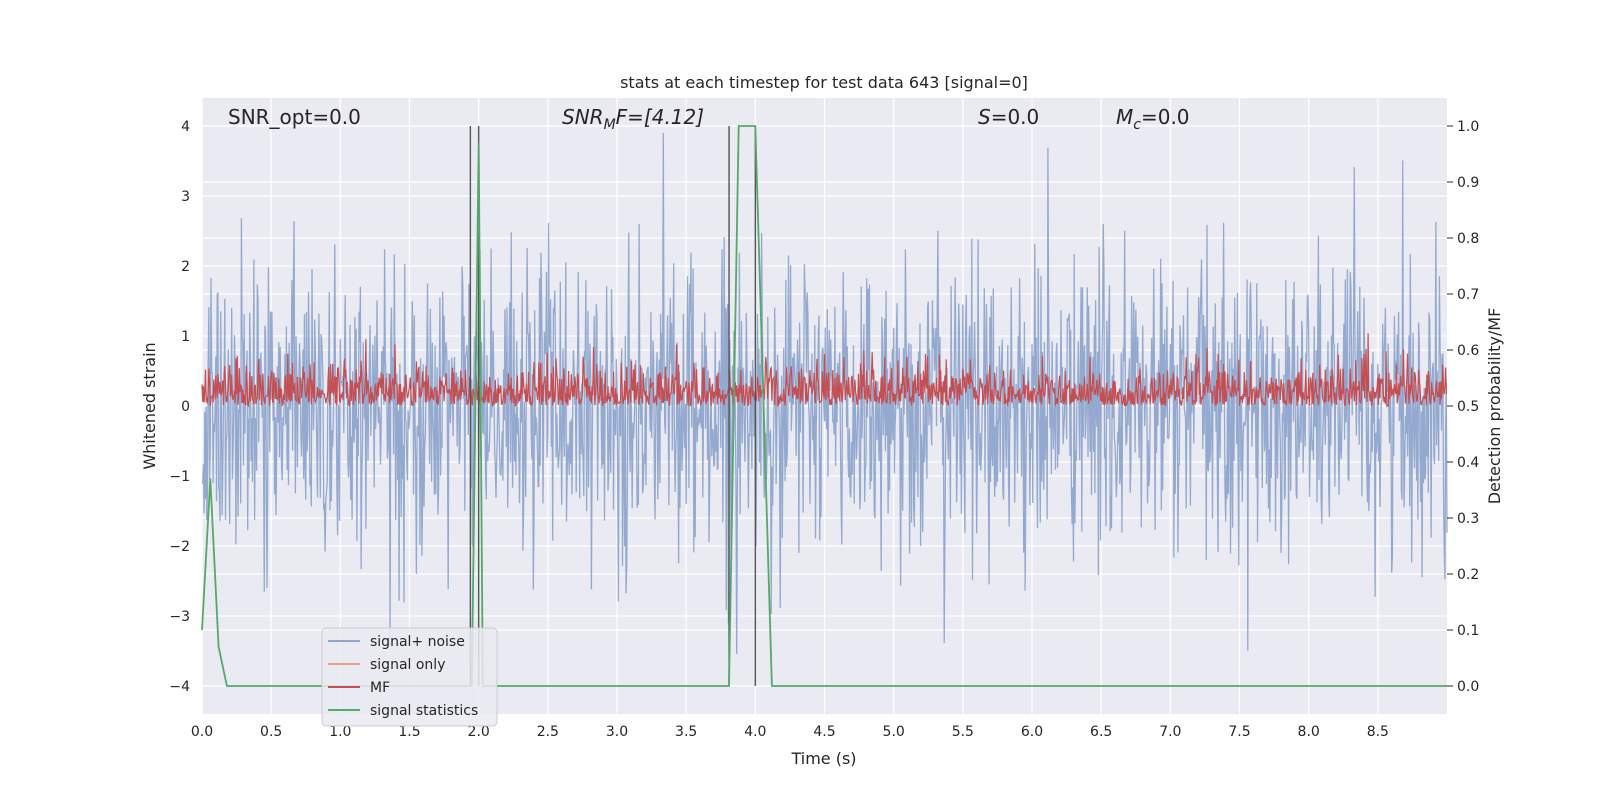 This screenshot has width=1600, height=800. What do you see at coordinates (755, 732) in the screenshot?
I see `x-tick-label: 4.0` at bounding box center [755, 732].